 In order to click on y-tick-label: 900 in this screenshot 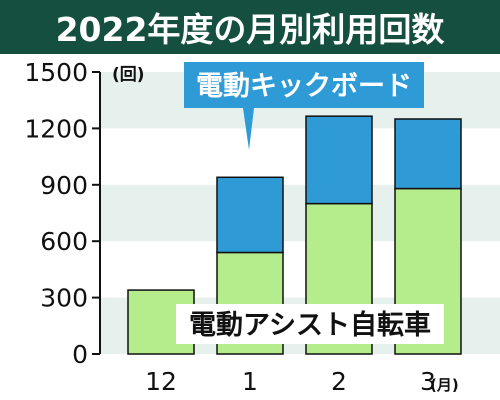, I will do `click(64, 185)`.